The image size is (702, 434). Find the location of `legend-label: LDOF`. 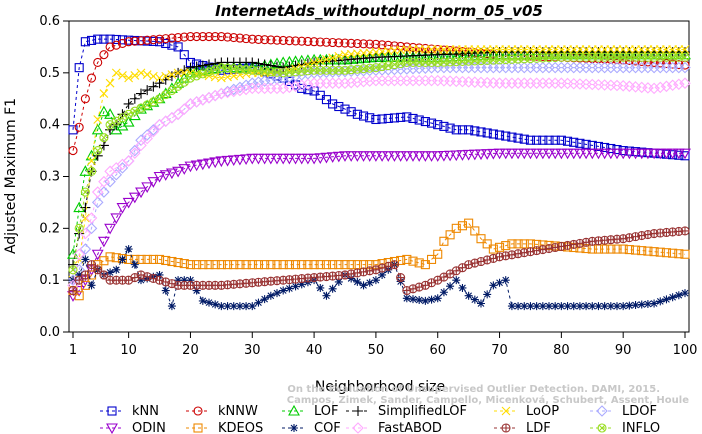

legend-label: LDOF is located at coordinates (639, 411).